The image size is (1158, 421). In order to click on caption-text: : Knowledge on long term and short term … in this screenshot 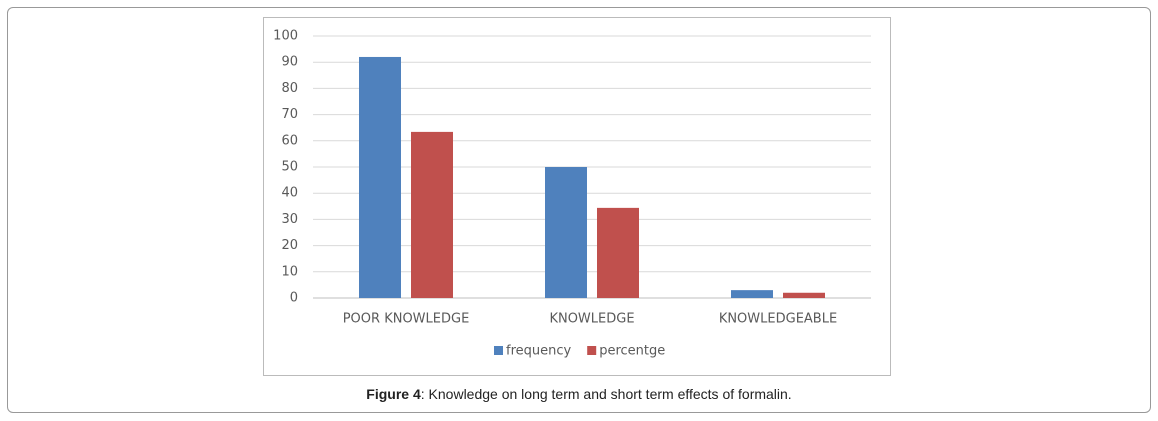, I will do `click(606, 394)`.